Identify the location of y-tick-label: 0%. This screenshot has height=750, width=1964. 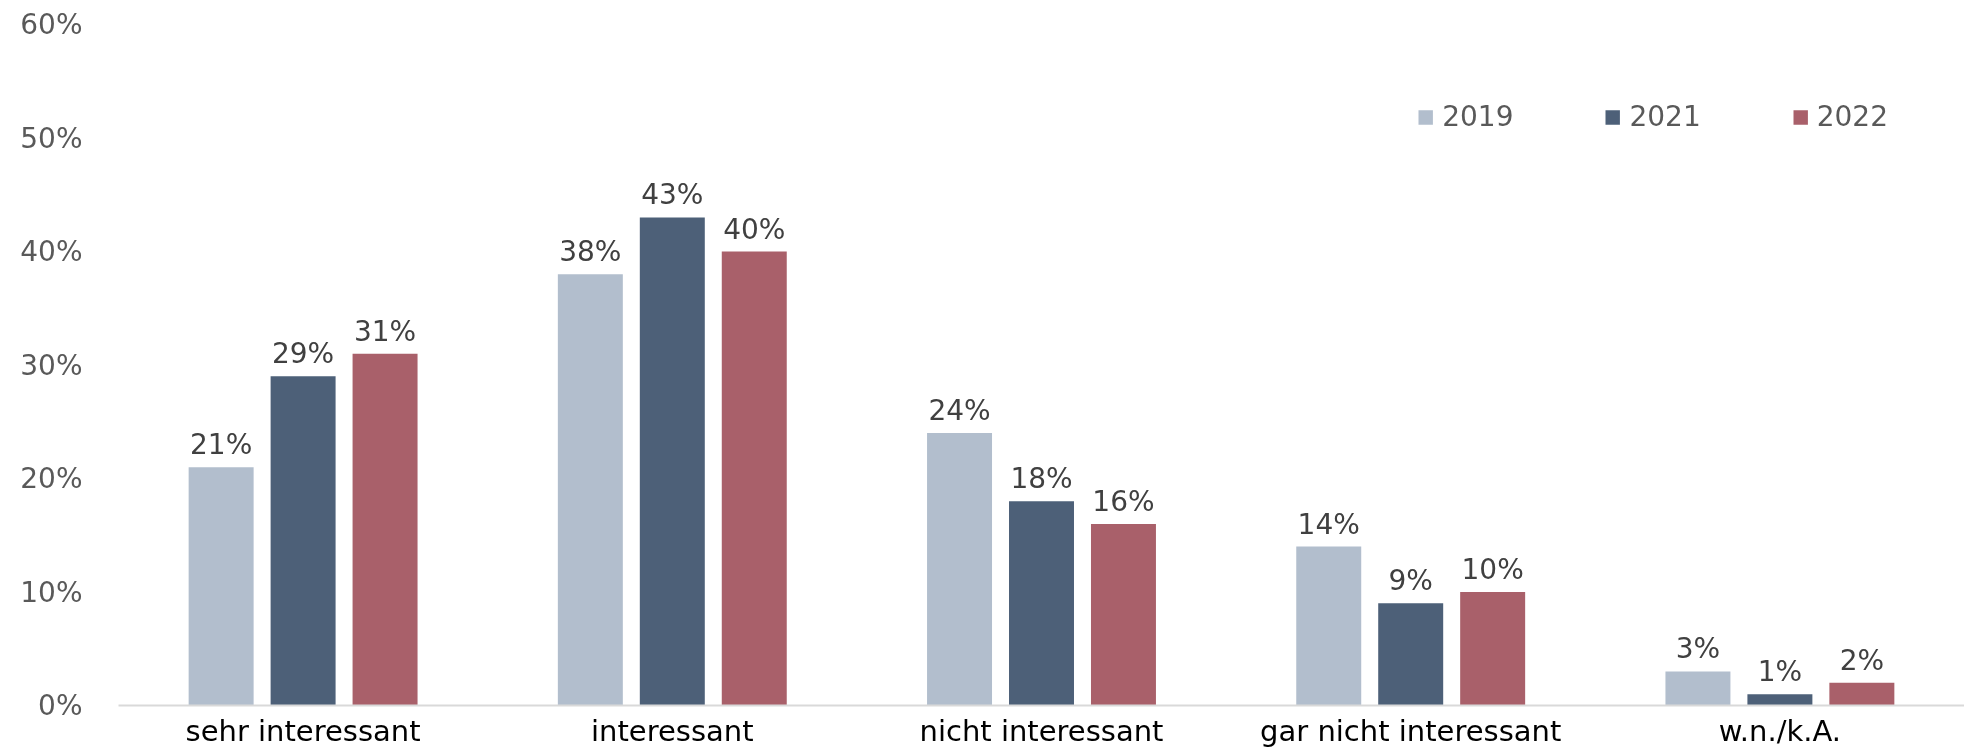
(60, 705).